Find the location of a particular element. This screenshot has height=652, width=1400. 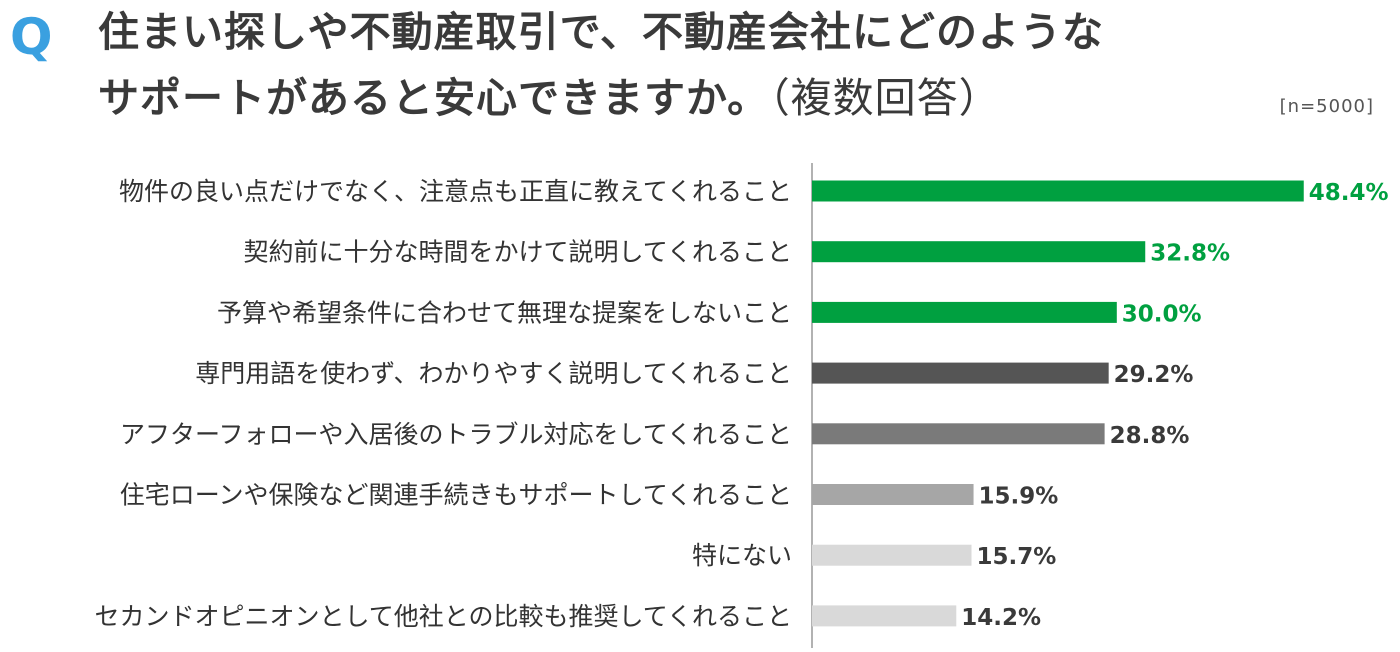

category-label: 専門用語を使わず、わかりやすく説明してくれること is located at coordinates (493, 373).